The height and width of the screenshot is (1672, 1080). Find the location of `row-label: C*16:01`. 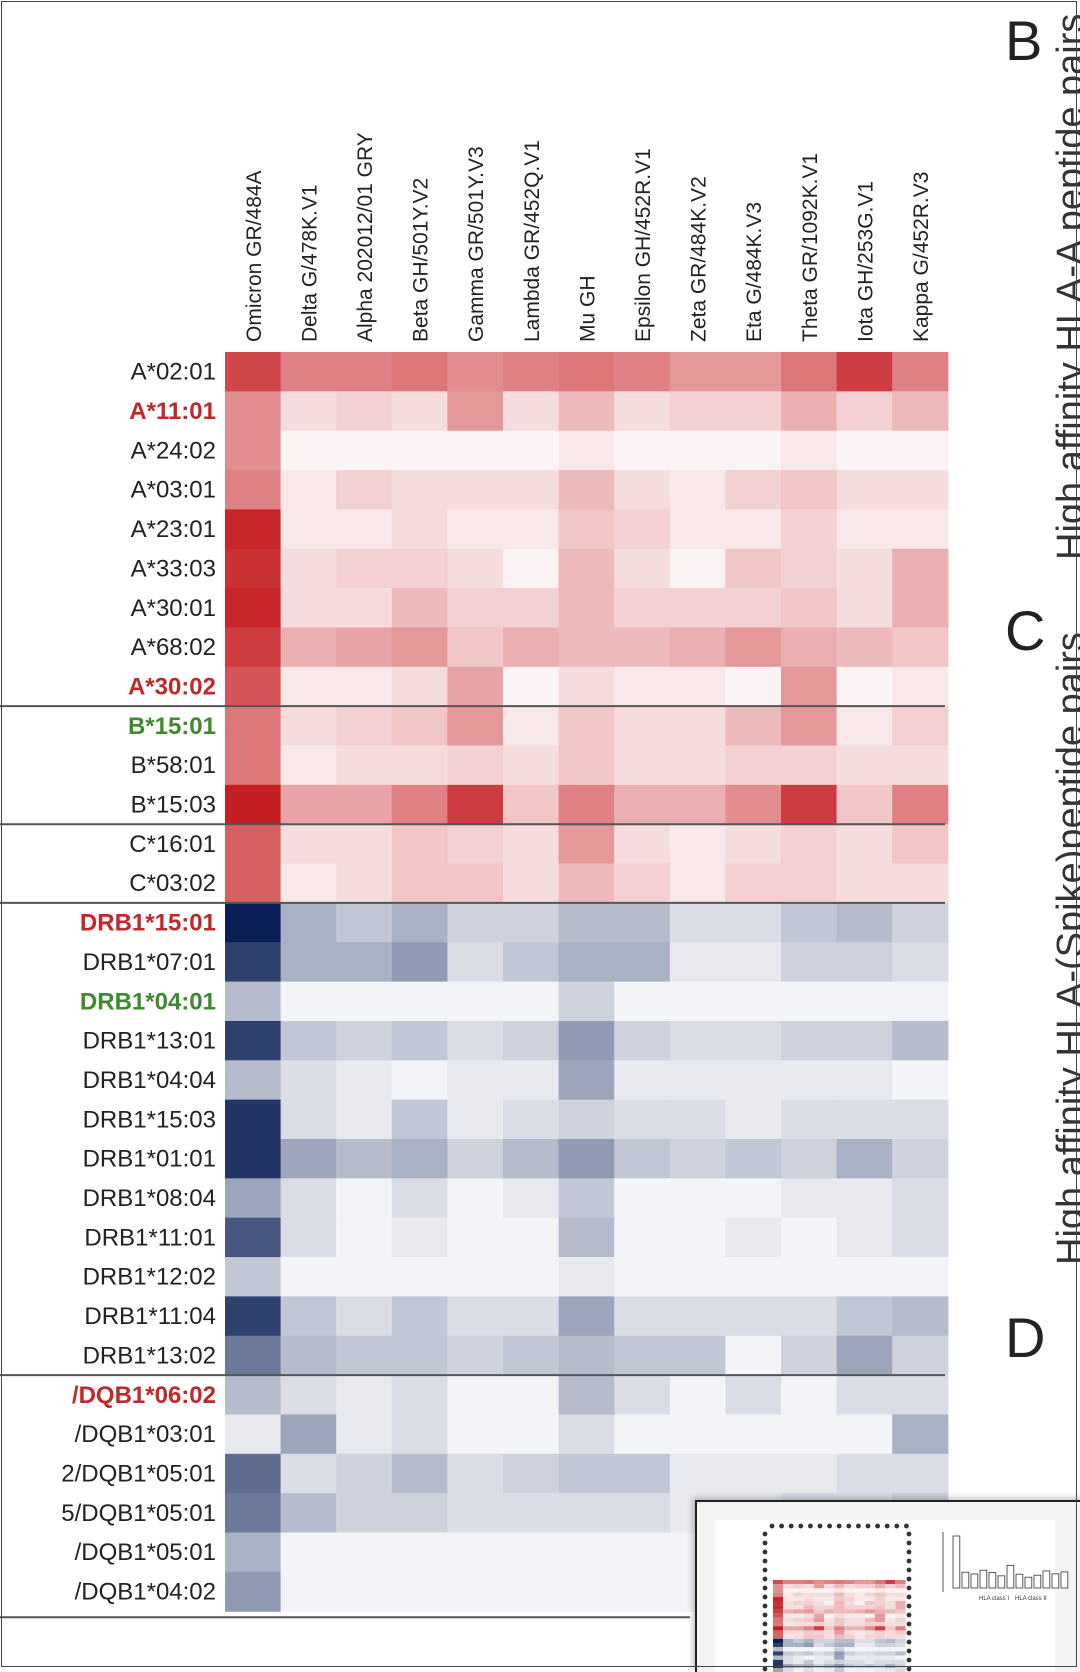

row-label: C*16:01 is located at coordinates (172, 844).